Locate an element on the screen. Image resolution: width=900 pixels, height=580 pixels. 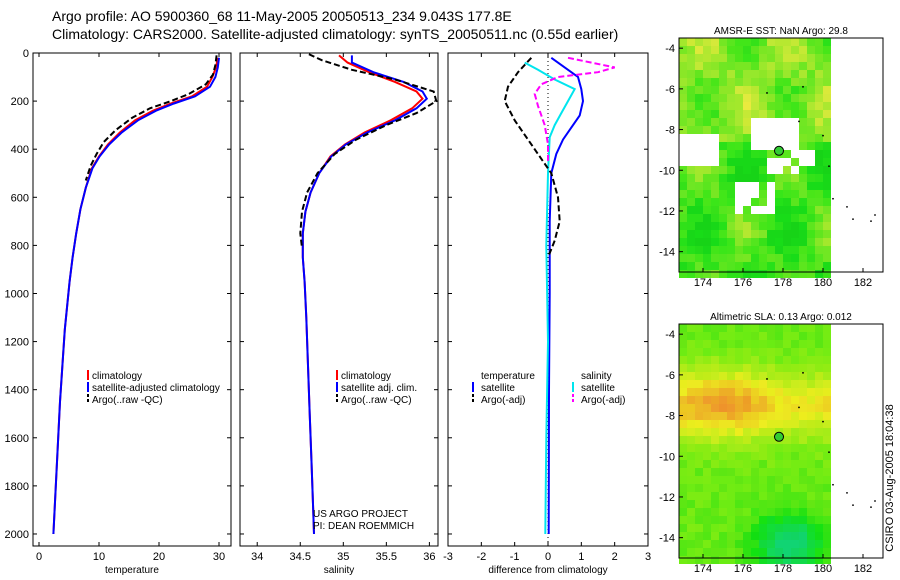
x-tick-label: 176 is located at coordinates (743, 283).